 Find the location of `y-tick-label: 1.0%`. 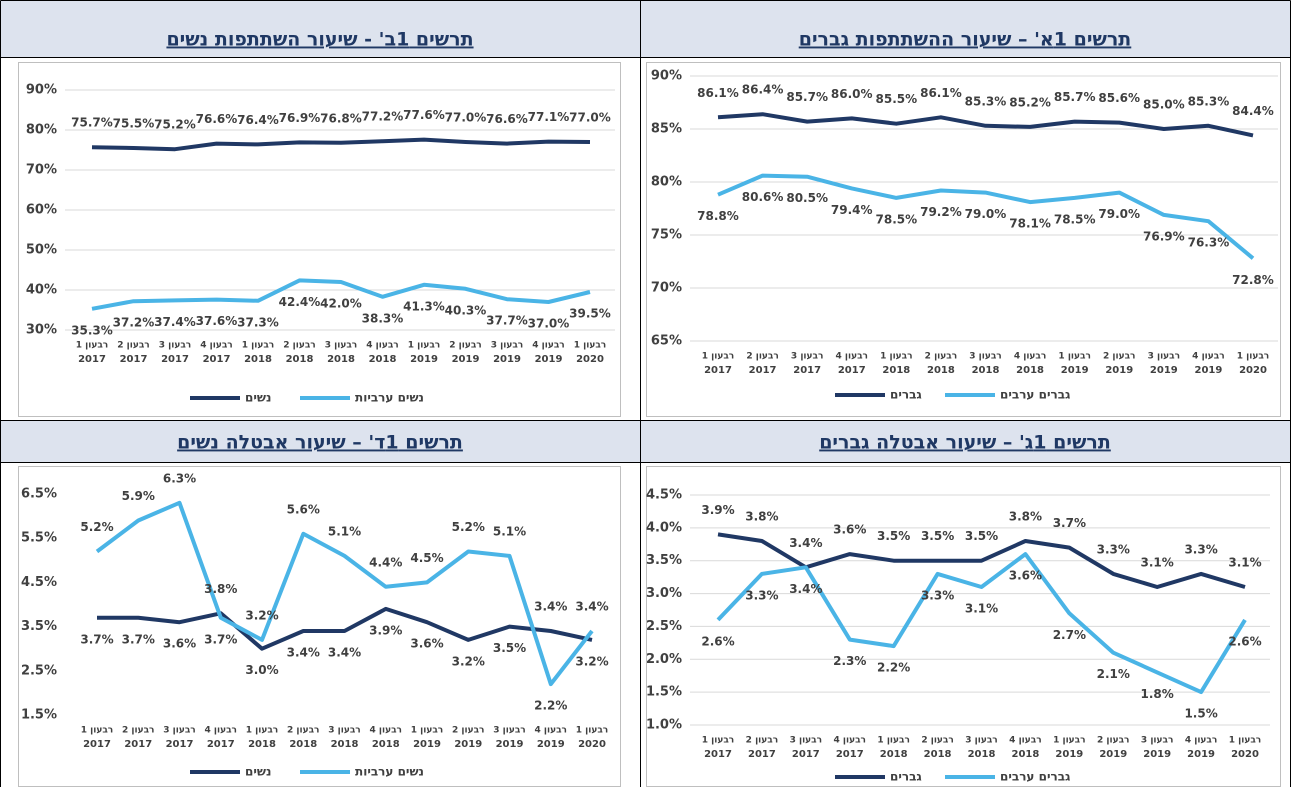

y-tick-label: 1.0% is located at coordinates (664, 725).